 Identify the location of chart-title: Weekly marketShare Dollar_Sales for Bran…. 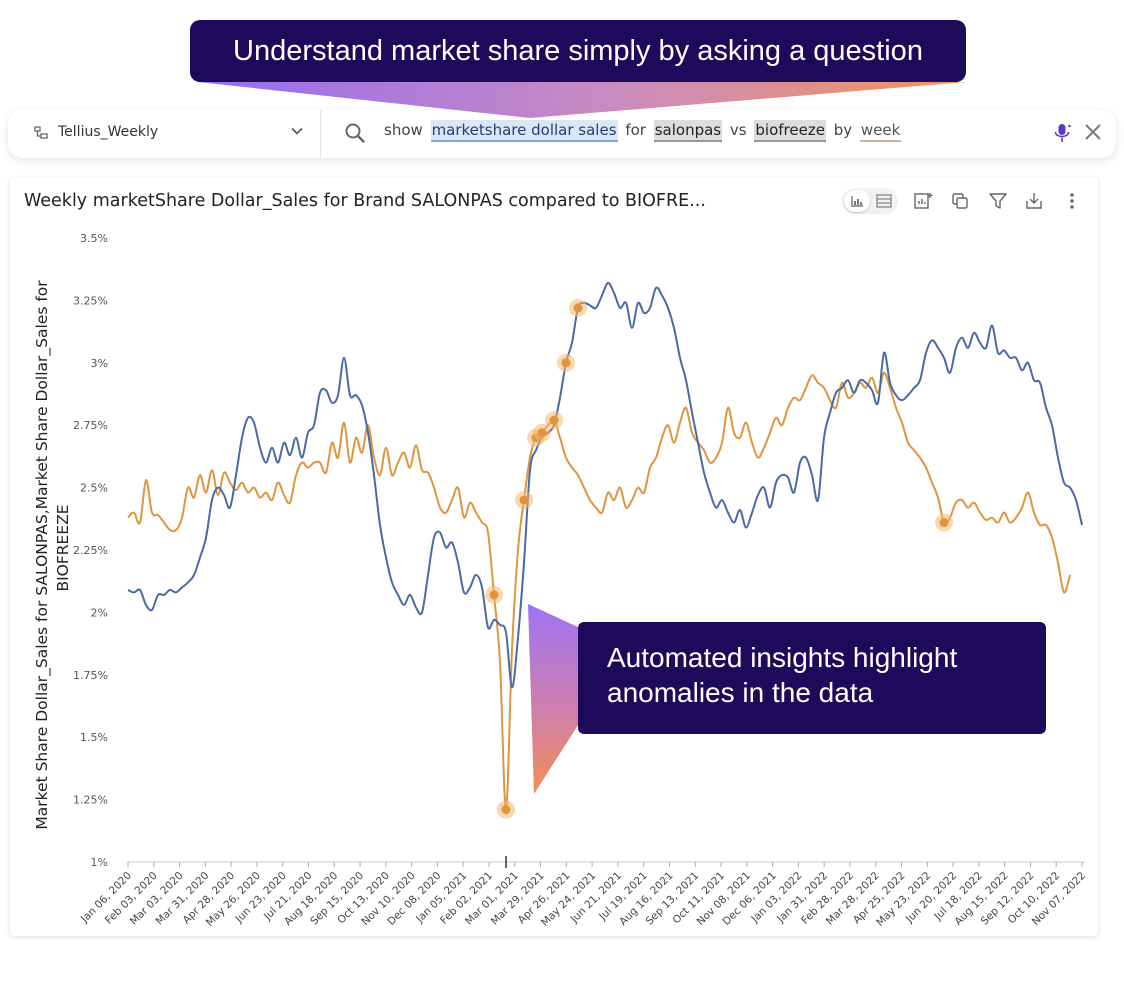
(365, 201).